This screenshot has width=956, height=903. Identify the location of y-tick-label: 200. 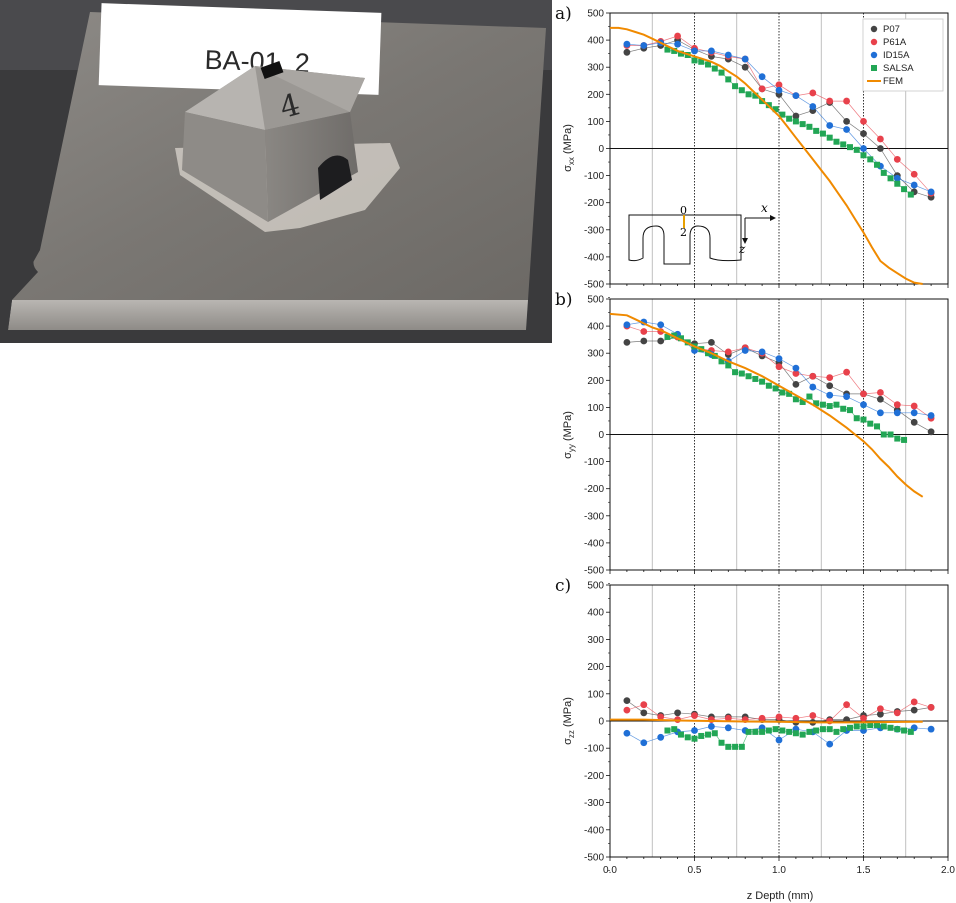
(595, 667).